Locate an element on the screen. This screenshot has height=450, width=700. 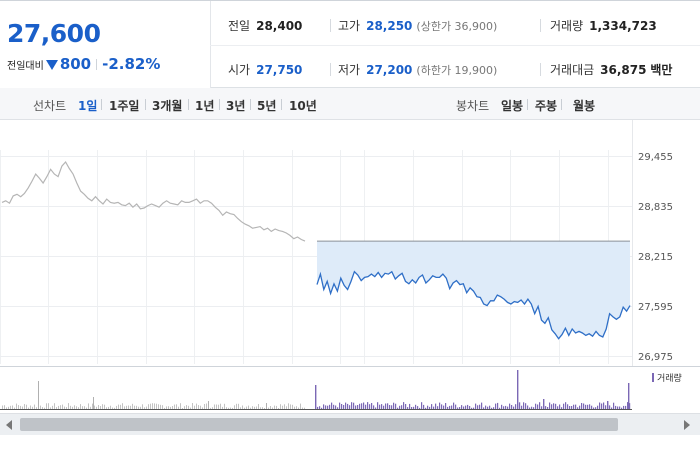
candle-monthly-tab: 월봉 is located at coordinates (584, 106).